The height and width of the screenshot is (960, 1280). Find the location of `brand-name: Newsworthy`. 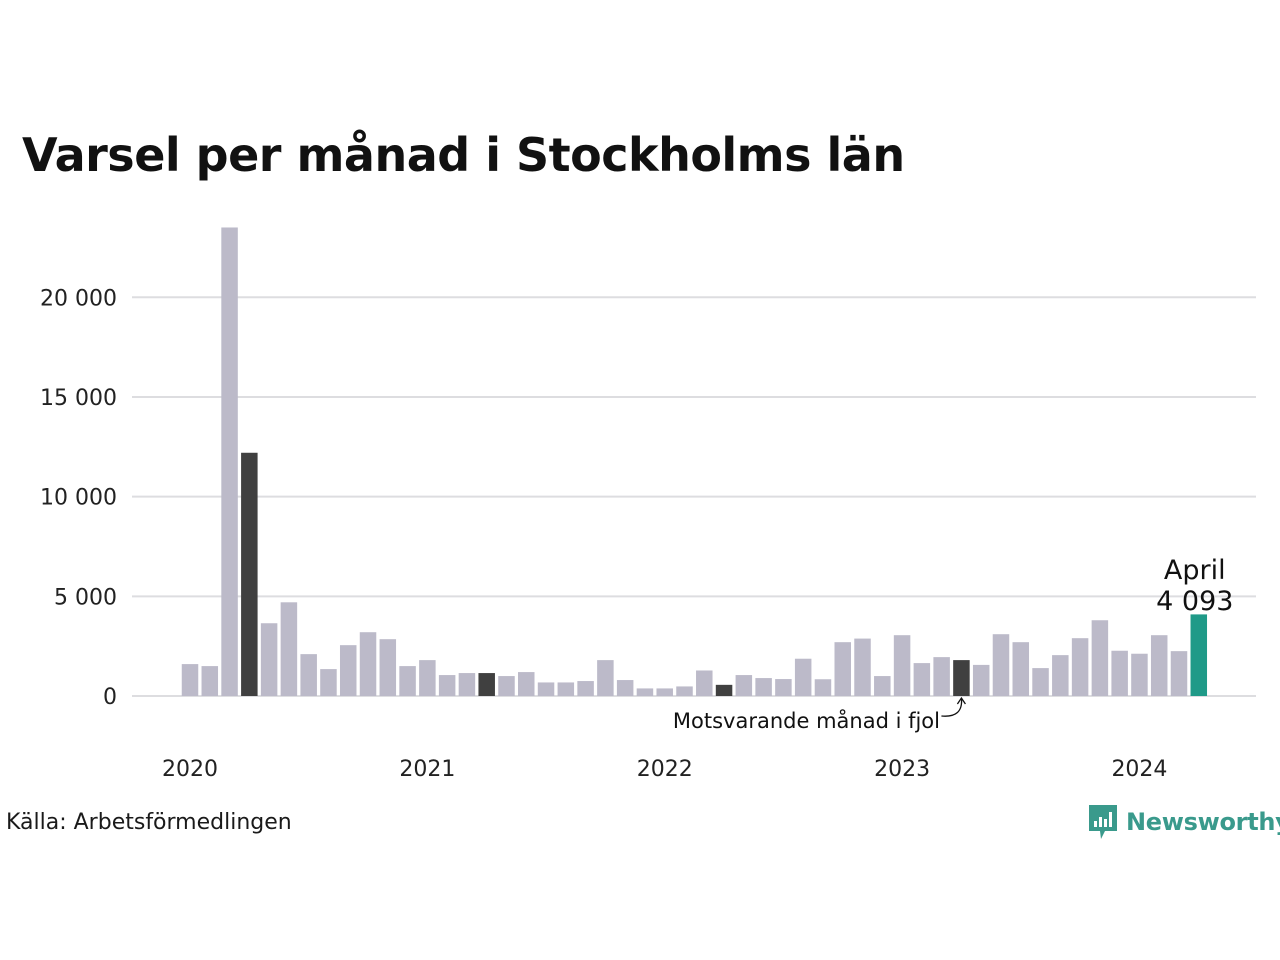

brand-name: Newsworthy is located at coordinates (1203, 822).